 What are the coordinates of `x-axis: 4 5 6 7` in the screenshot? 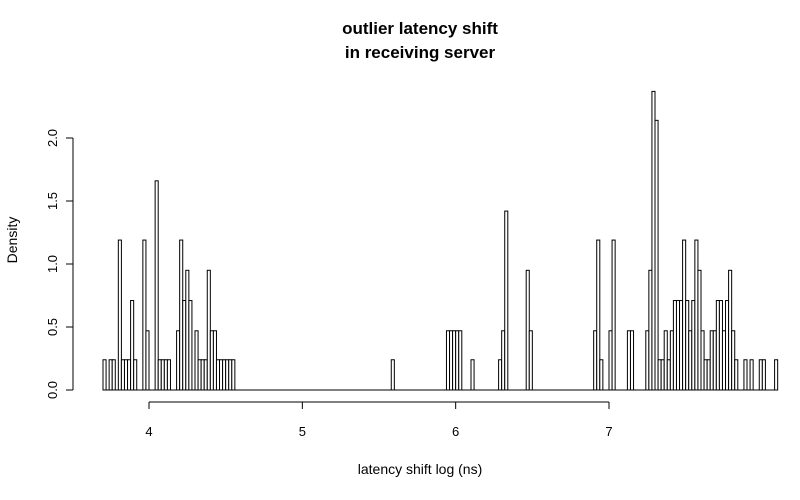 It's located at (379, 420).